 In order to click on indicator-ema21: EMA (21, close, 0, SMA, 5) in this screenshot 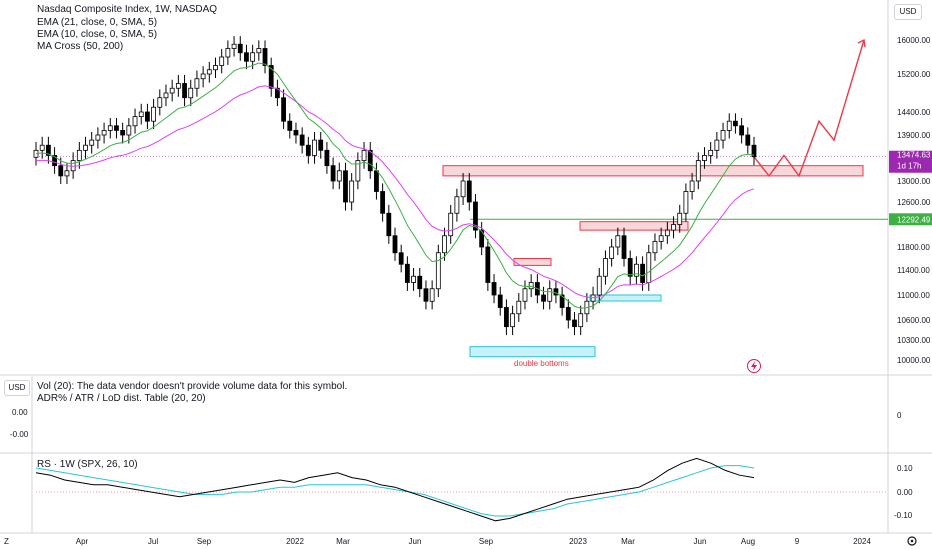, I will do `click(97, 22)`.